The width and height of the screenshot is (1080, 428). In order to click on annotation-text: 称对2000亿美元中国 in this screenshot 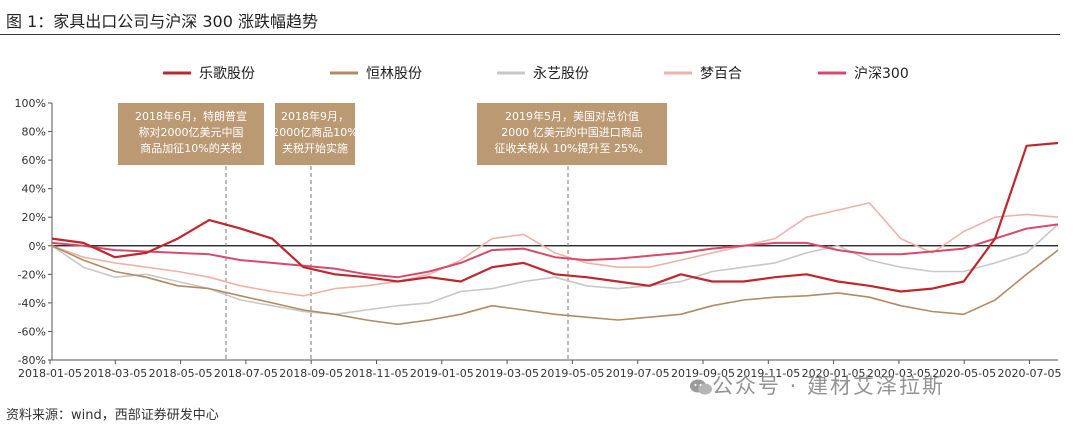, I will do `click(191, 132)`.